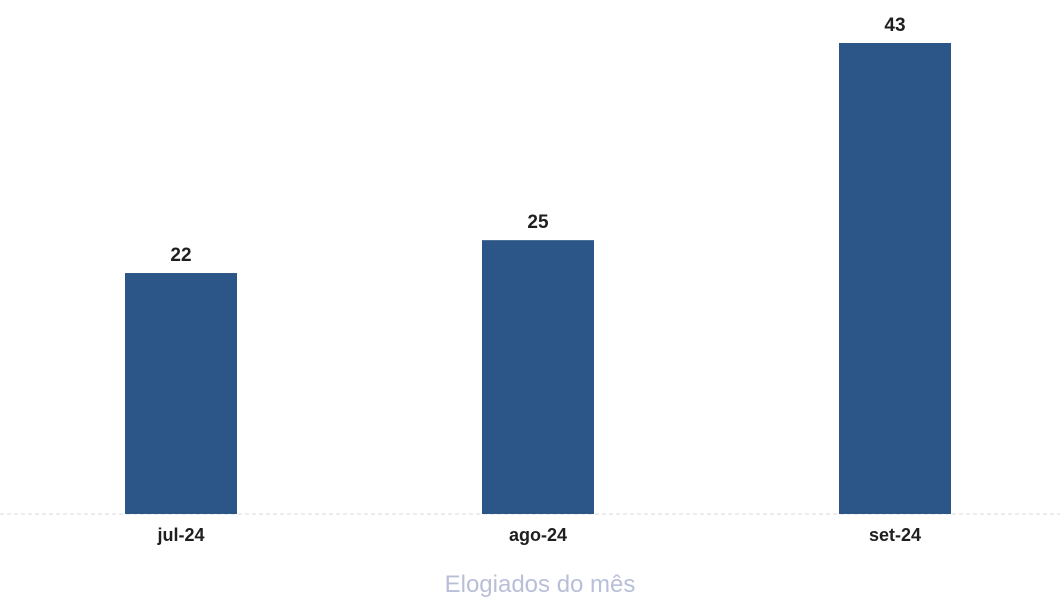 The height and width of the screenshot is (601, 1060). What do you see at coordinates (180, 255) in the screenshot?
I see `data-label-jul-24: 22` at bounding box center [180, 255].